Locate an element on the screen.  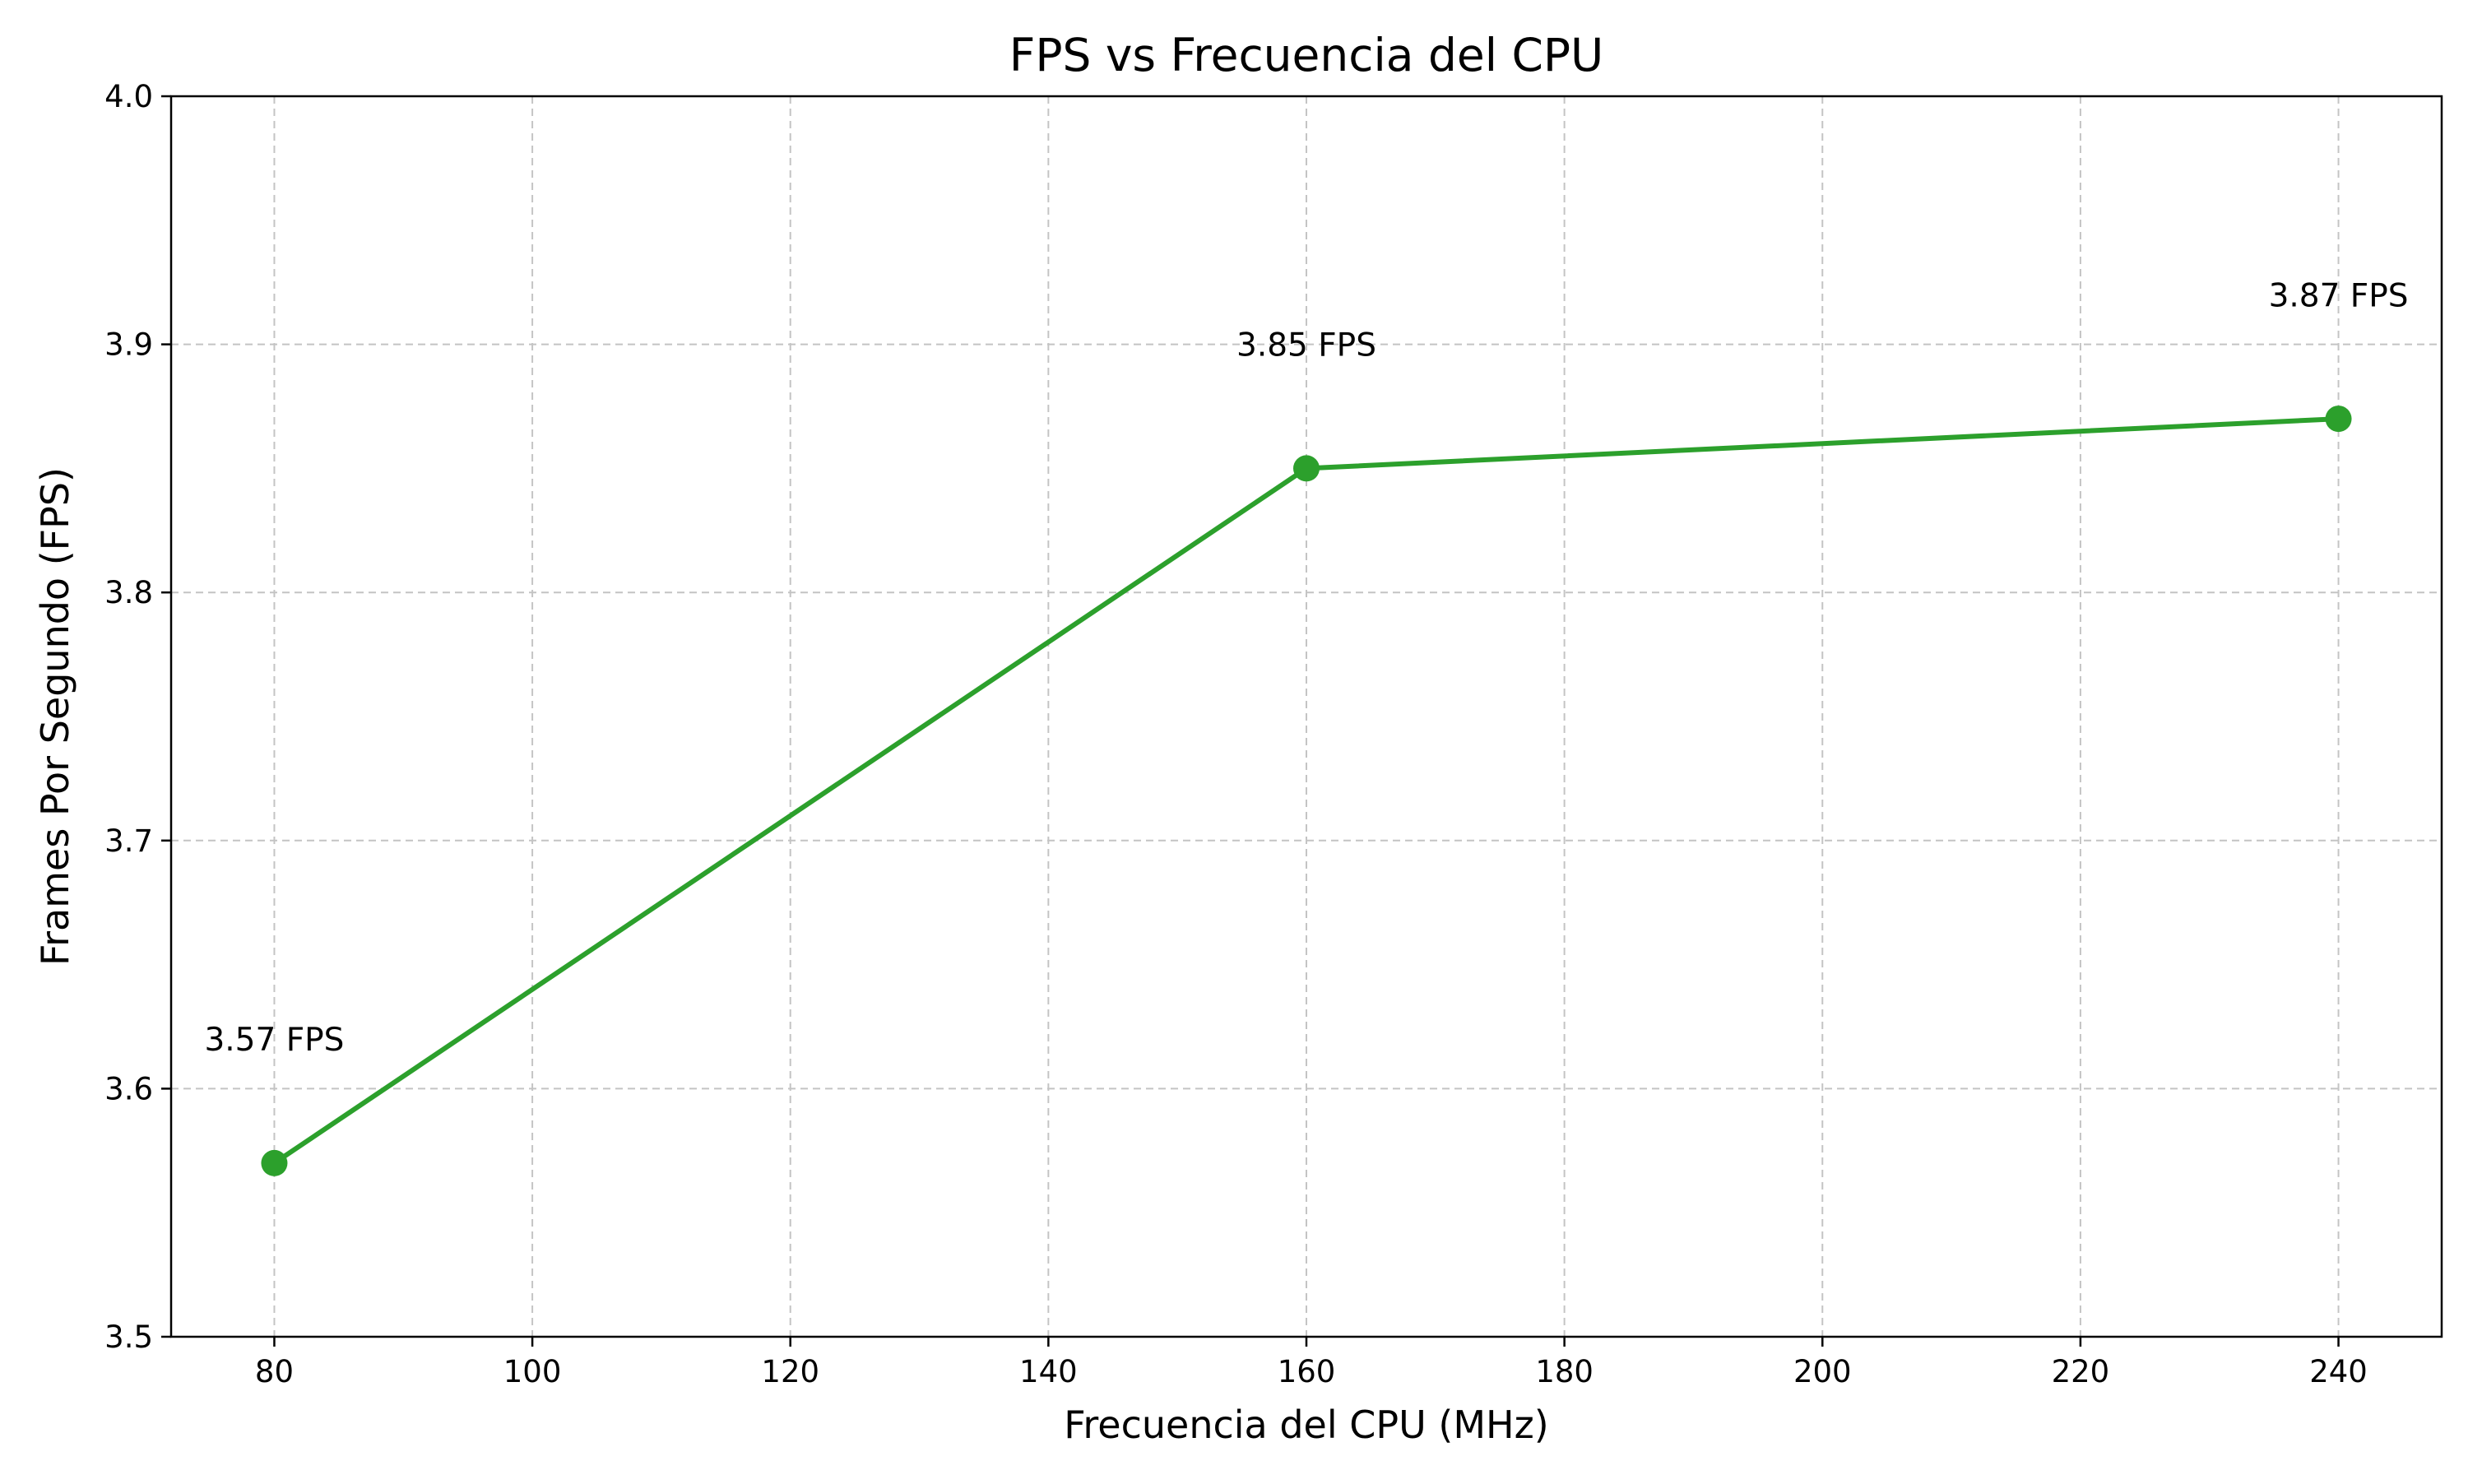
y-tick-label: 3.6 is located at coordinates (128, 1088).